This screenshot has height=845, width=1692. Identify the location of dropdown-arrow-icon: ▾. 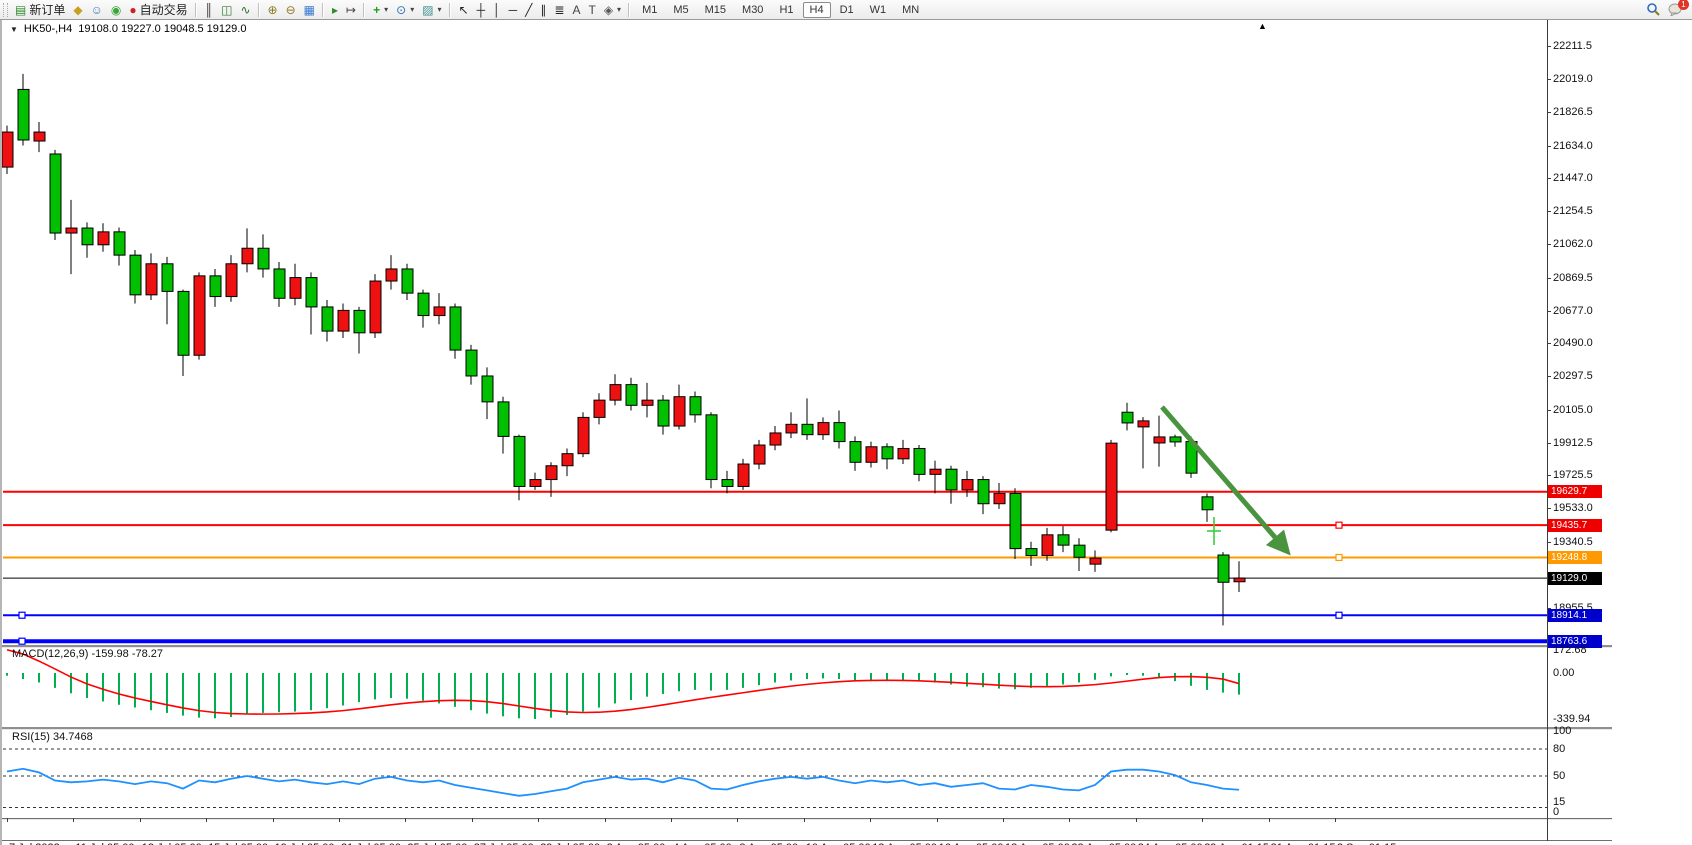
(412, 9).